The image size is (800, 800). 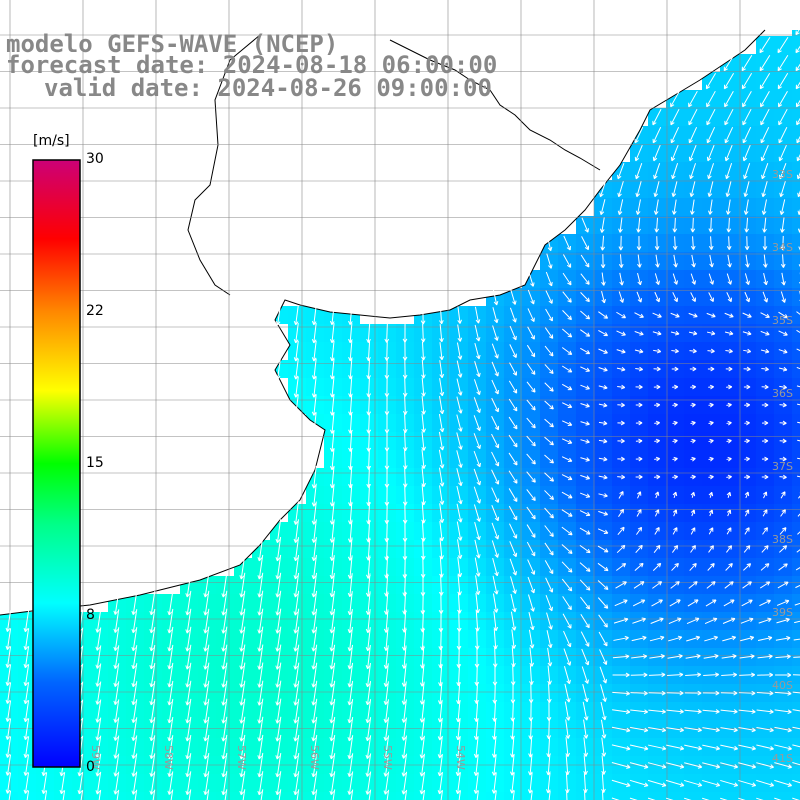 What do you see at coordinates (387, 757) in the screenshot?
I see `lon-label: 55W` at bounding box center [387, 757].